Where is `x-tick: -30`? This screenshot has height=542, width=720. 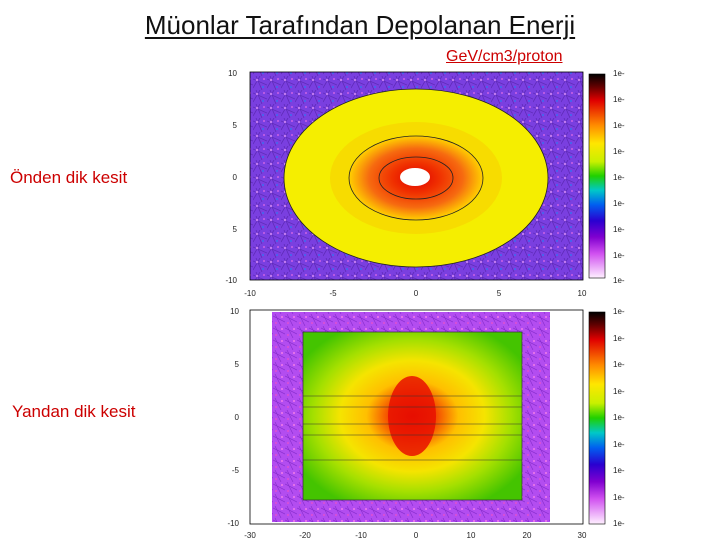
x-tick: -30 is located at coordinates (250, 535).